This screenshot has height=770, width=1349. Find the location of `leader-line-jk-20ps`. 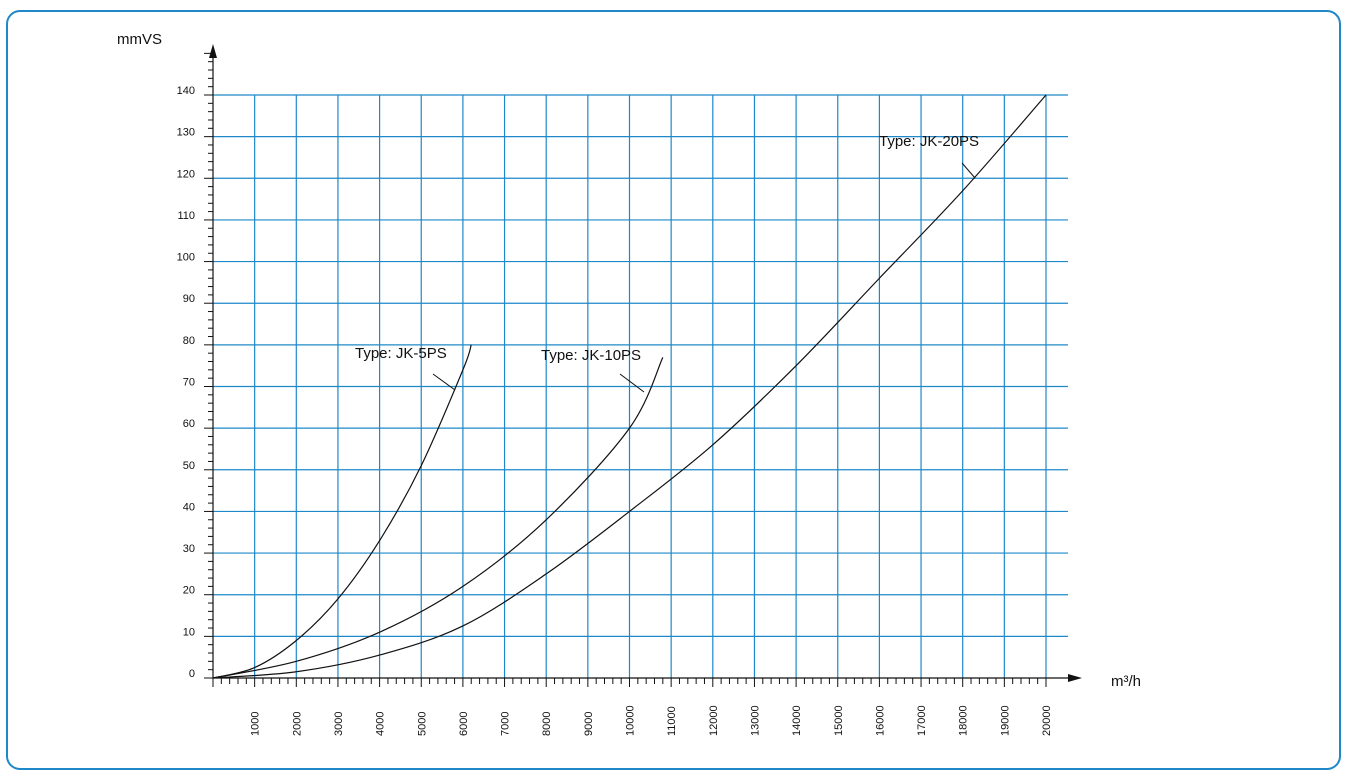

leader-line-jk-20ps is located at coordinates (968, 170).